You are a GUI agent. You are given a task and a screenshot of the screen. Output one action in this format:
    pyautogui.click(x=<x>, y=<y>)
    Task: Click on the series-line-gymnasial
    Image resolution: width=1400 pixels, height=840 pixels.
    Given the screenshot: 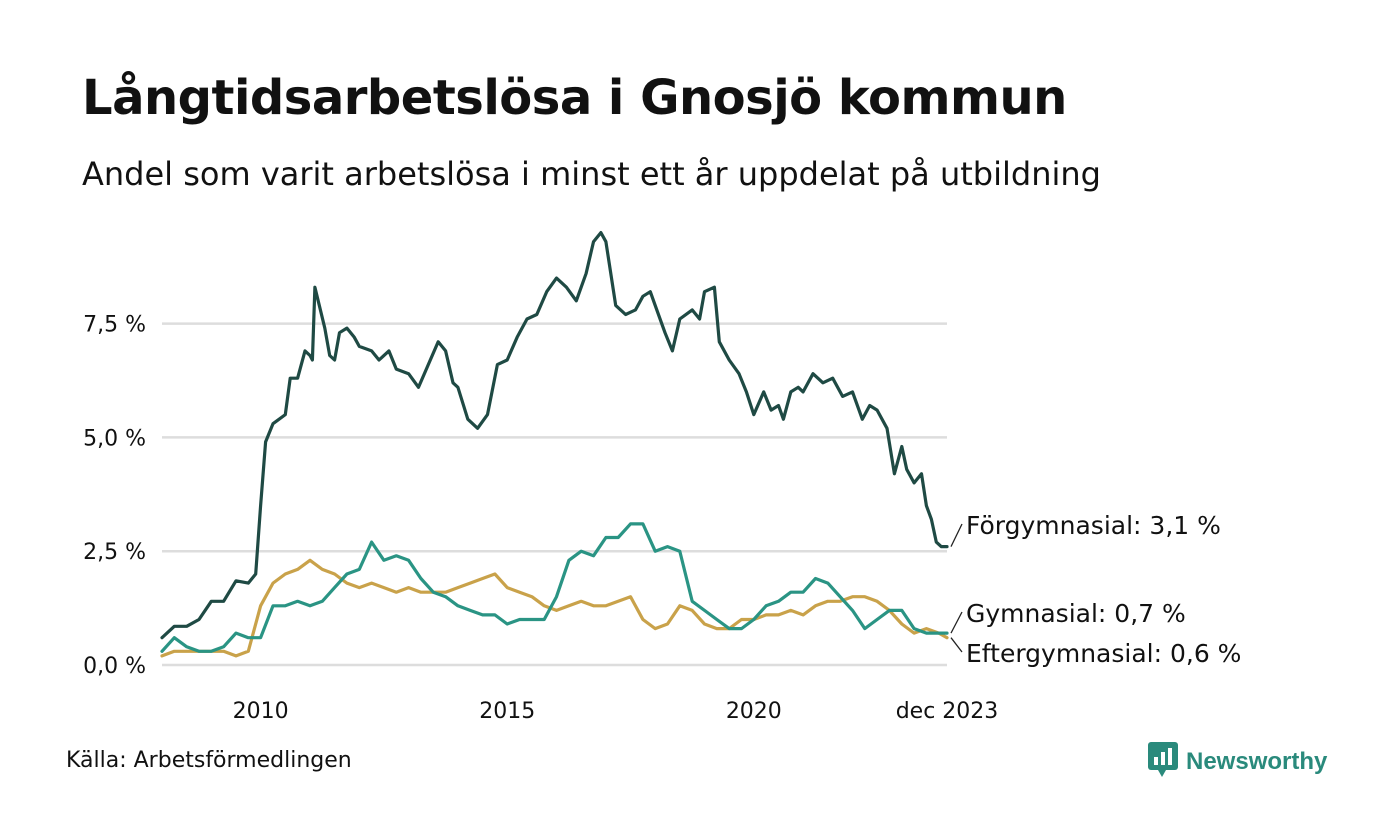 What is the action you would take?
    pyautogui.click(x=554, y=587)
    